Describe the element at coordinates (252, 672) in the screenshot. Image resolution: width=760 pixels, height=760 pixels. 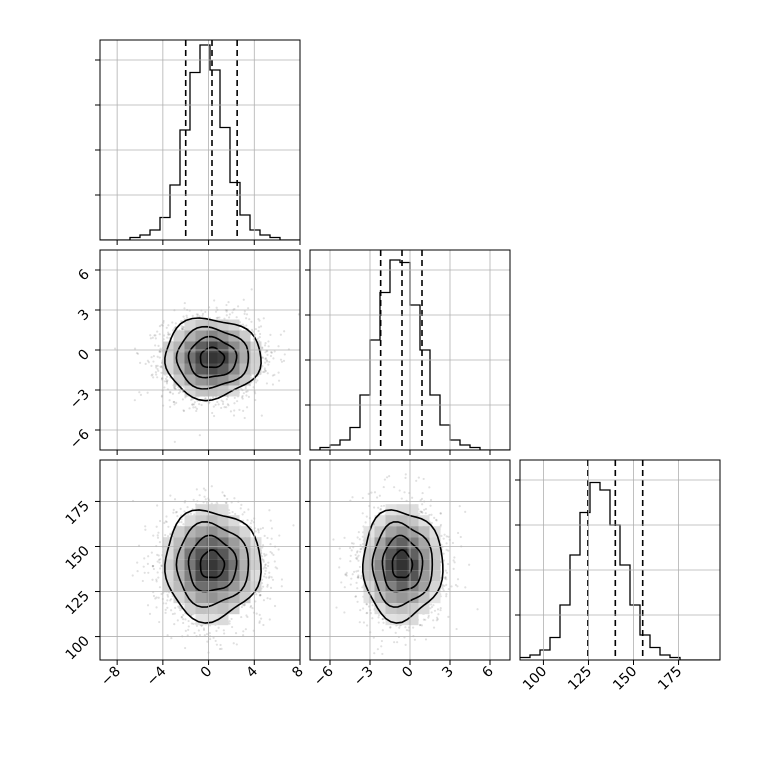
I see `x-tick-label: 4` at that location.